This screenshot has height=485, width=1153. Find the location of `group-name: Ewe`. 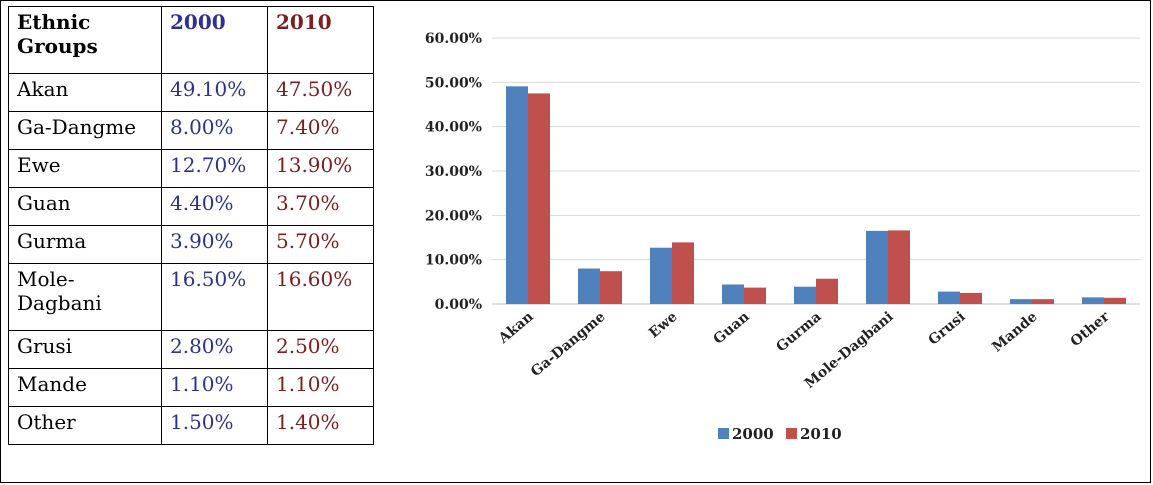

group-name: Ewe is located at coordinates (85, 168).